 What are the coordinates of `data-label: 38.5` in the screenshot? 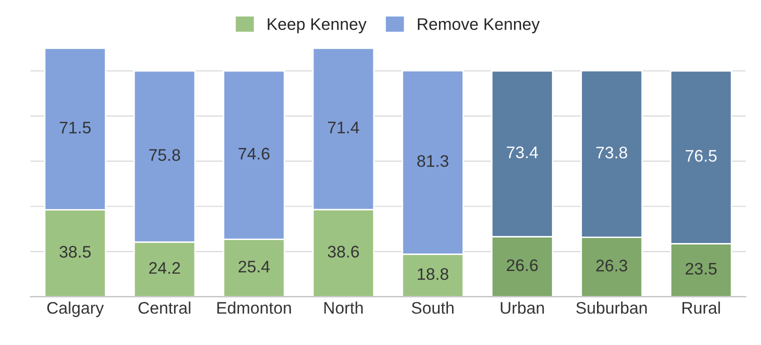 It's located at (75, 252).